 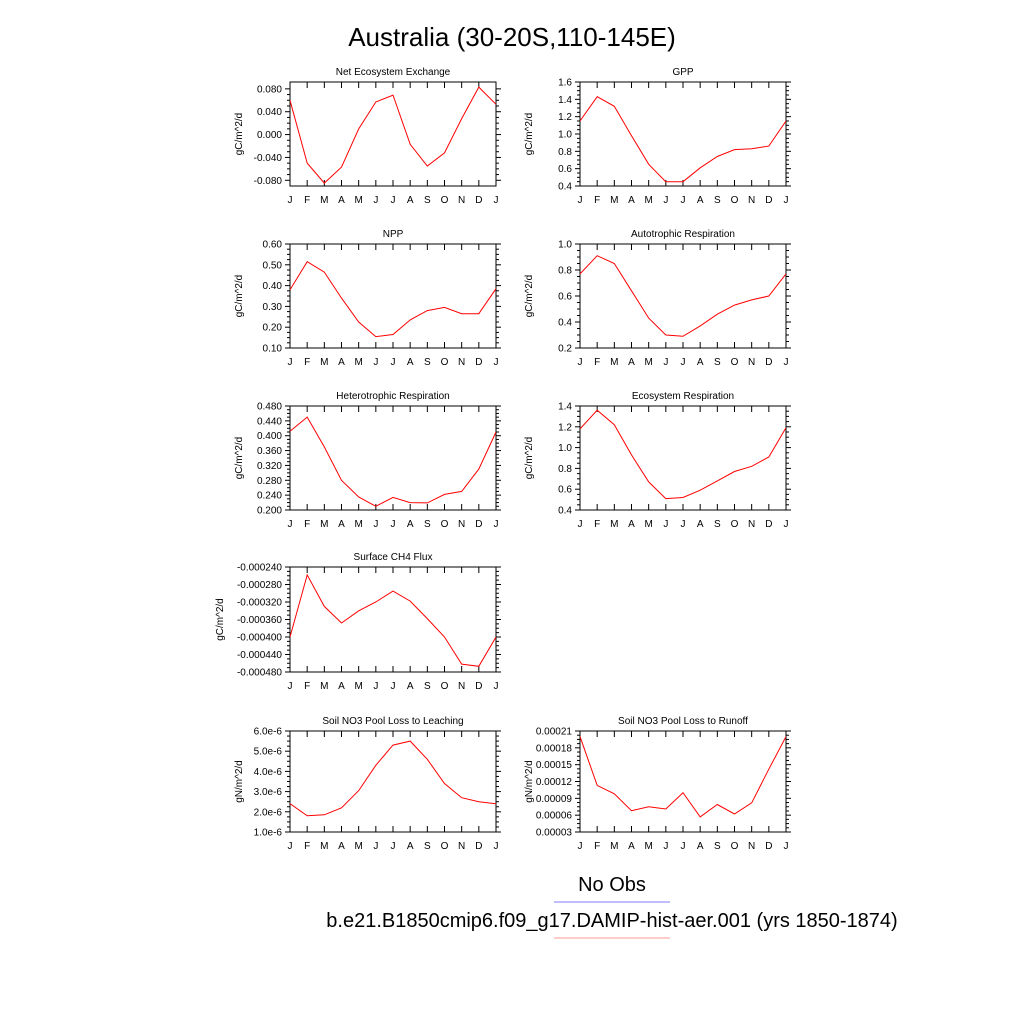 What do you see at coordinates (554, 748) in the screenshot?
I see `y-tick-label: 0.00018` at bounding box center [554, 748].